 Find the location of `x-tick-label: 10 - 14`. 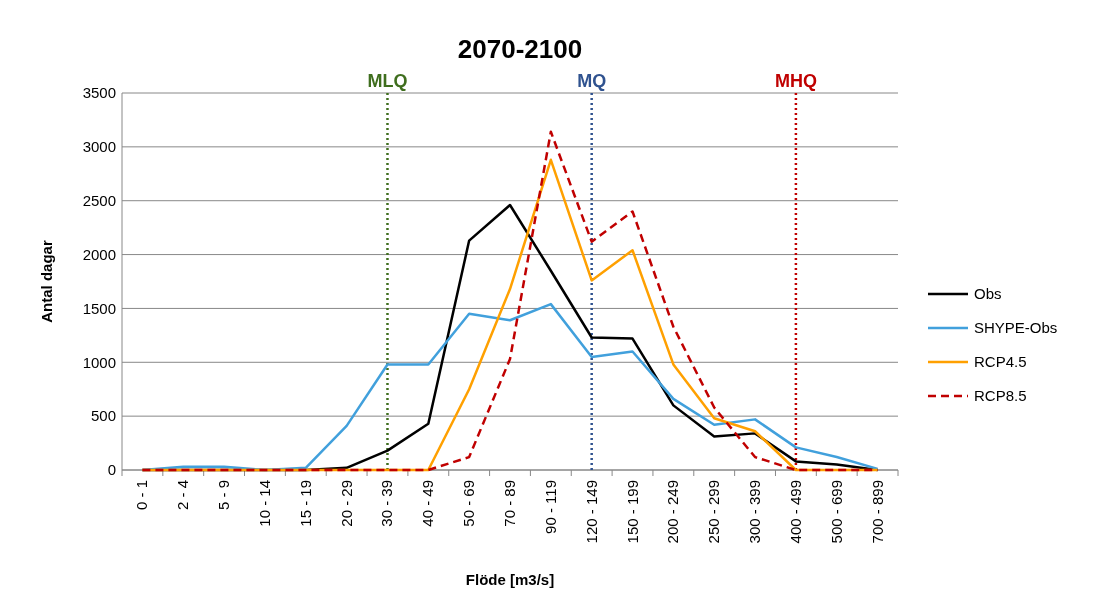

x-tick-label: 10 - 14 is located at coordinates (264, 503).